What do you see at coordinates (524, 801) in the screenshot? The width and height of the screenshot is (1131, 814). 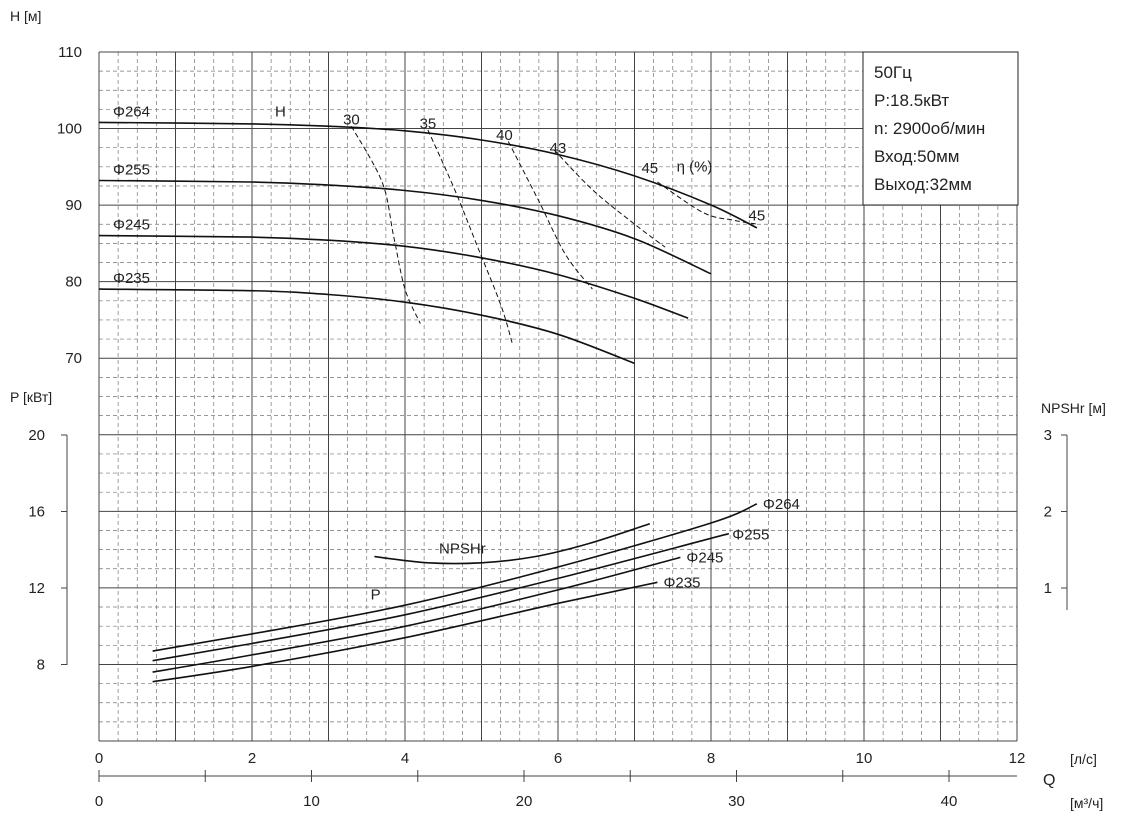 I see `q-m3h-tick-label: 20` at bounding box center [524, 801].